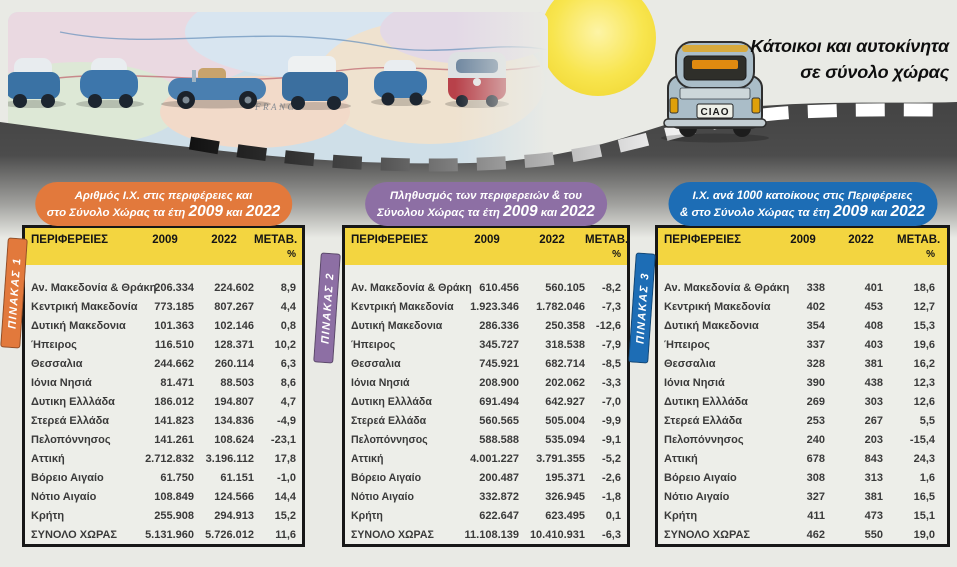  What do you see at coordinates (163, 515) in the screenshot?
I see `table-row: Κρήτη 255.908 294.913 15,2` at bounding box center [163, 515].